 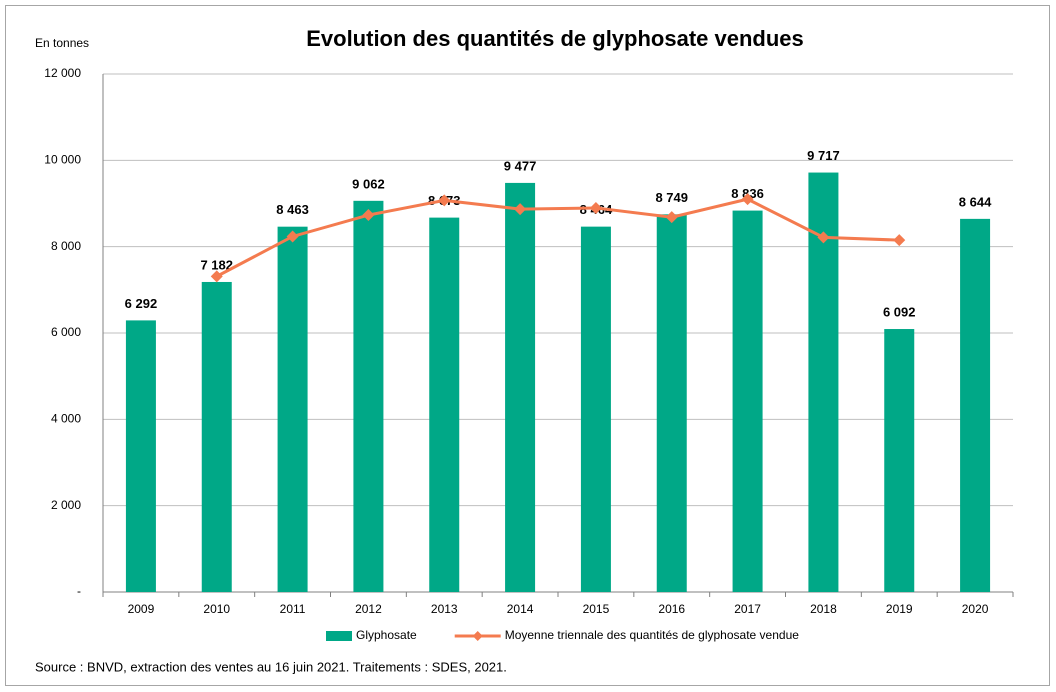 I want to click on y-tick-label: 2 000, so click(x=66, y=505).